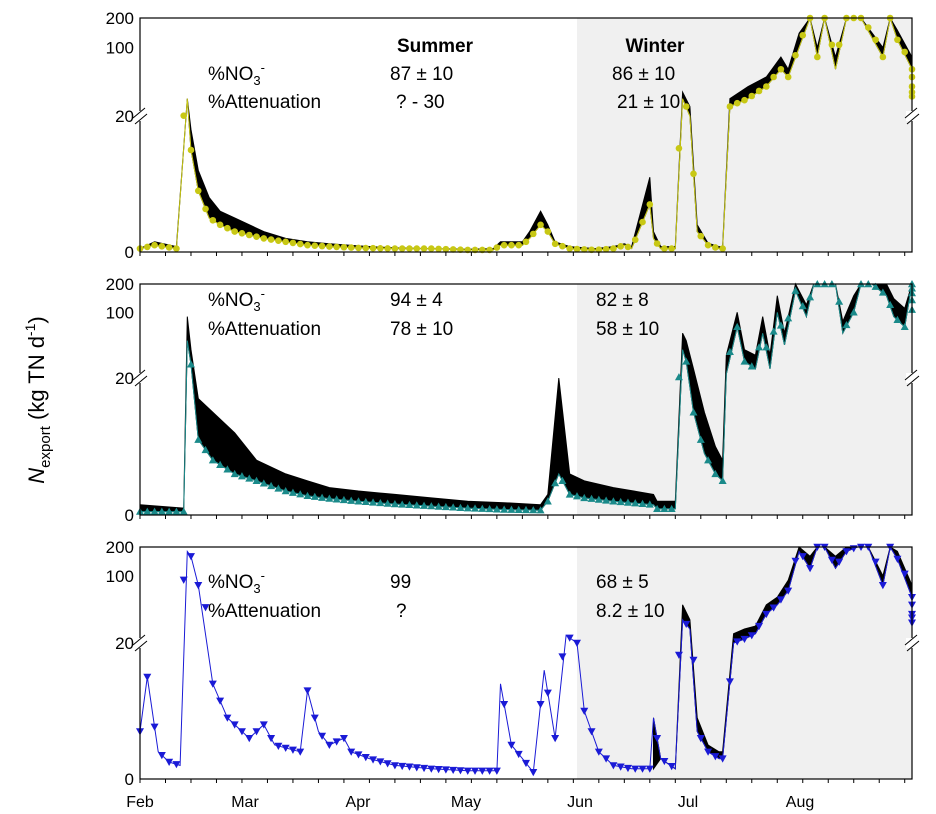 Image resolution: width=936 pixels, height=814 pixels. I want to click on y-tick-label-panel-2: 200, so click(120, 284).